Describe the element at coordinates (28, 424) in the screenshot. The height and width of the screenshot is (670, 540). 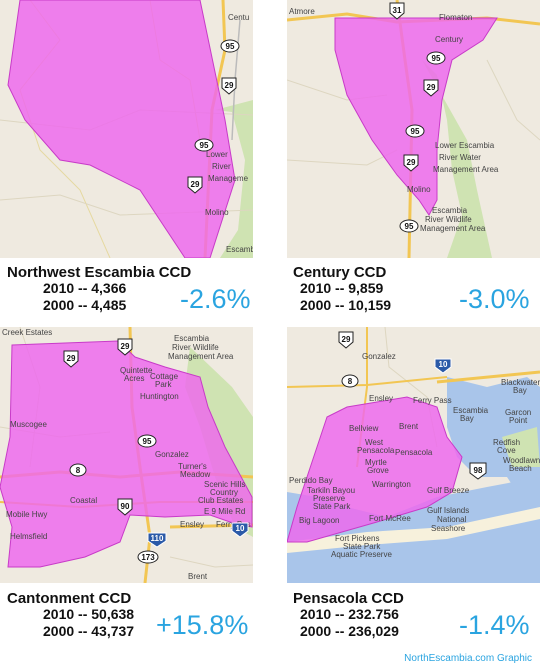
I see `map-label: Muscogee` at that location.